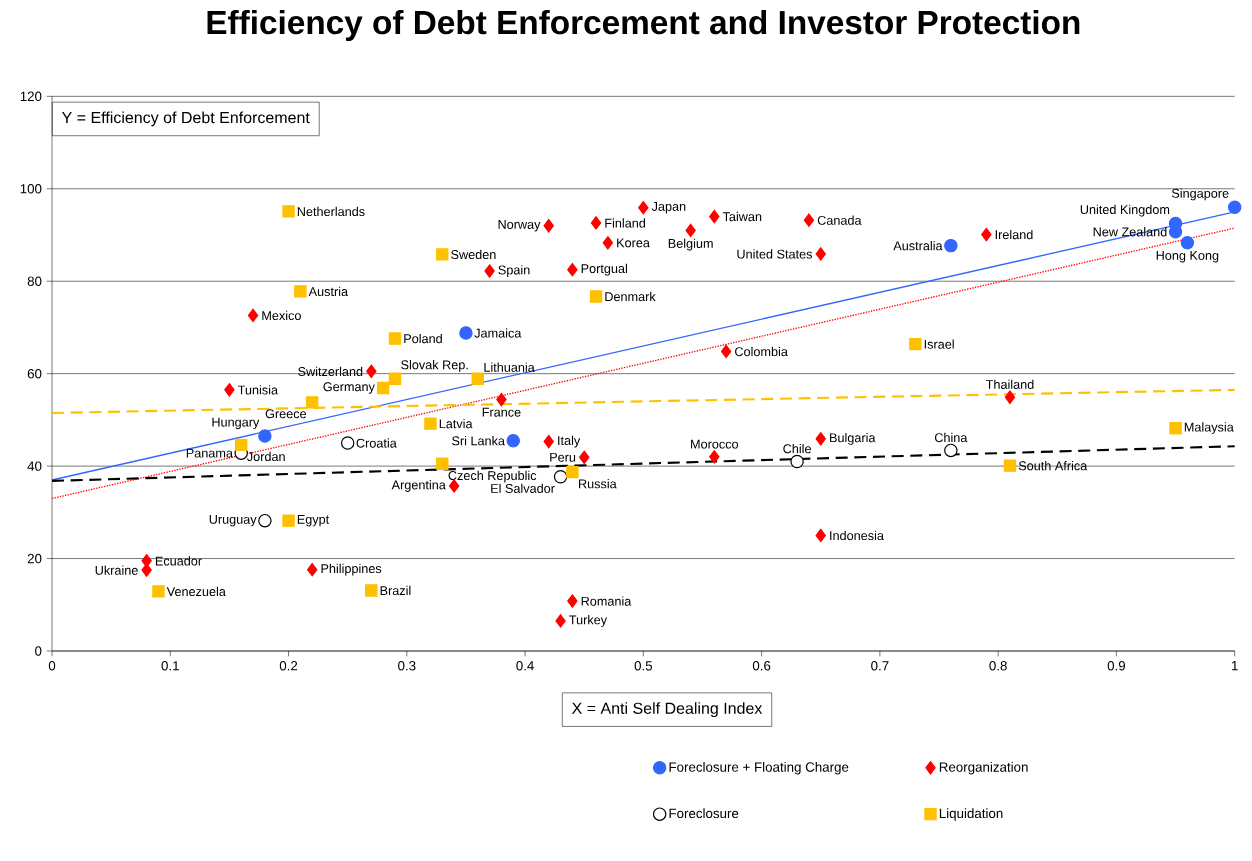 The image size is (1252, 861). What do you see at coordinates (633, 243) in the screenshot?
I see `annotation: Korea` at bounding box center [633, 243].